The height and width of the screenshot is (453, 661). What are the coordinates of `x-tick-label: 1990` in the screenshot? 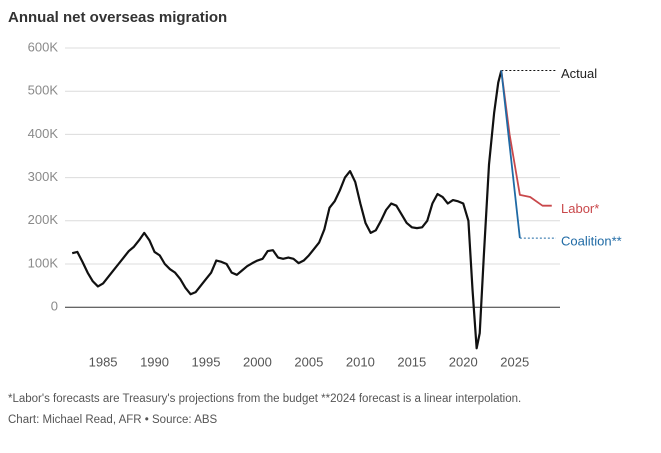 It's located at (154, 361).